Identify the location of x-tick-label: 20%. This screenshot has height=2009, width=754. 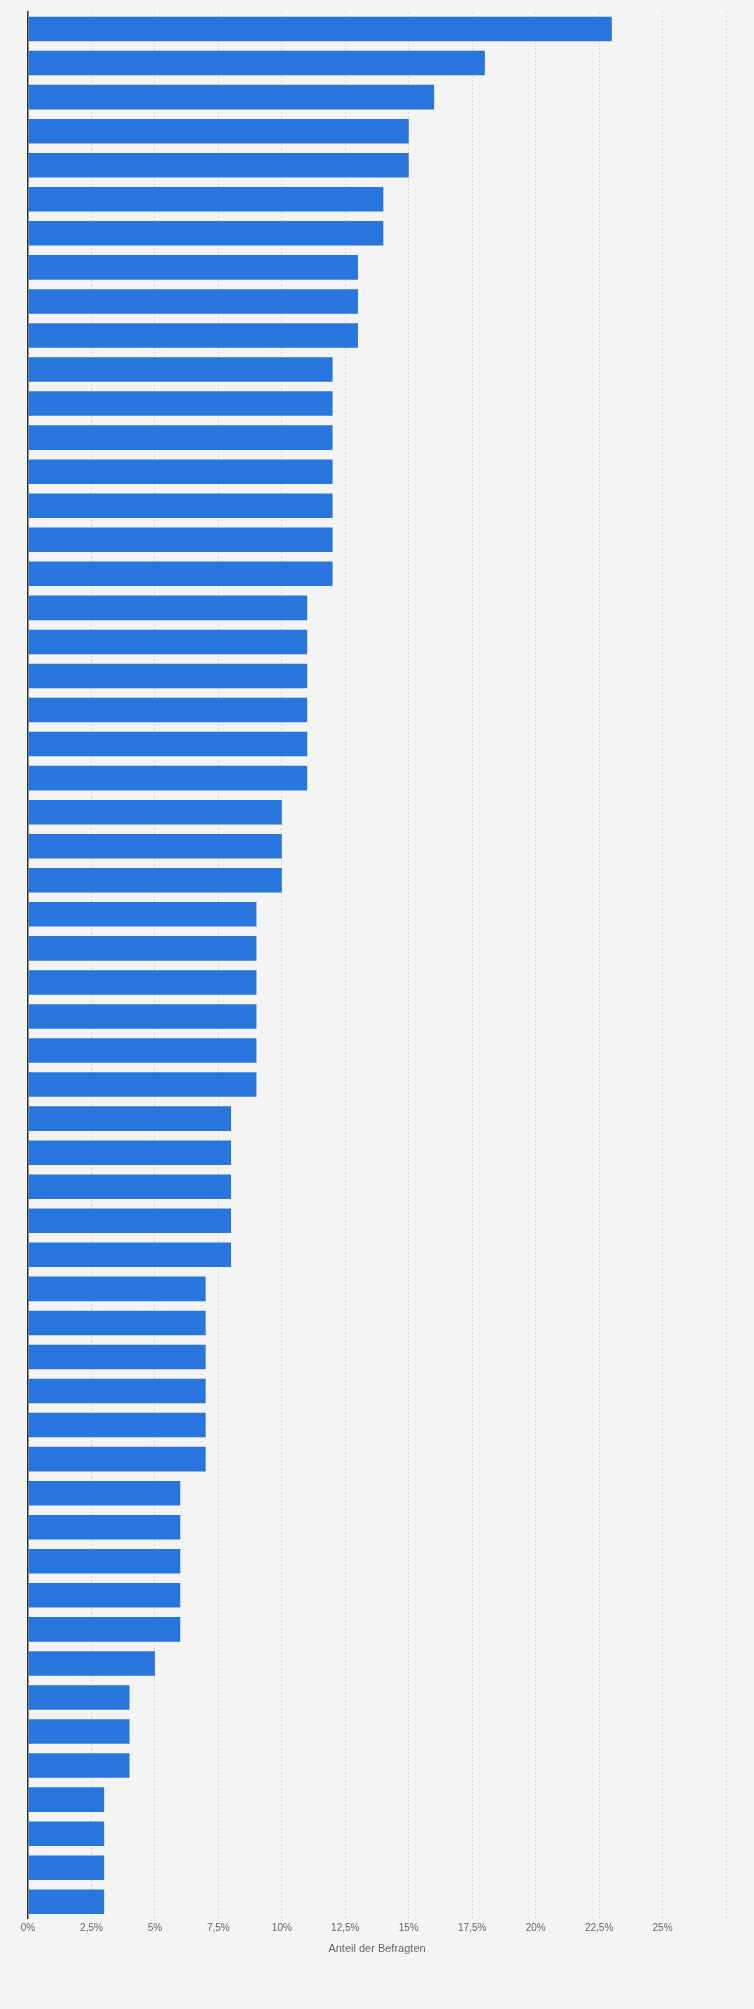
(535, 1927).